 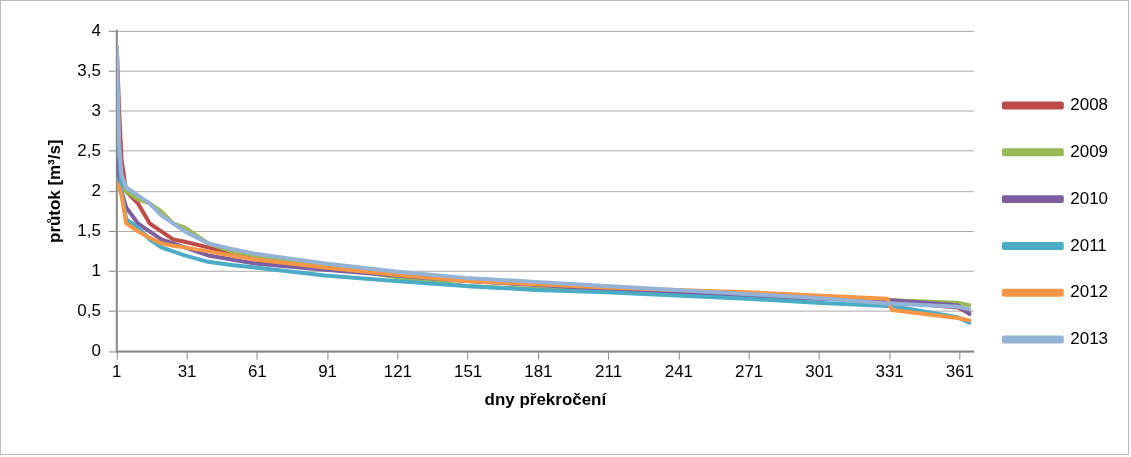 What do you see at coordinates (96, 271) in the screenshot?
I see `y-tick-label: 1` at bounding box center [96, 271].